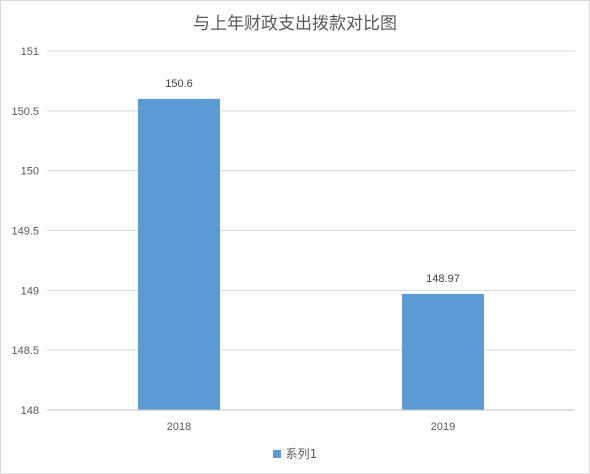 Image resolution: width=590 pixels, height=474 pixels. What do you see at coordinates (301, 454) in the screenshot?
I see `legend-label: 系列1` at bounding box center [301, 454].